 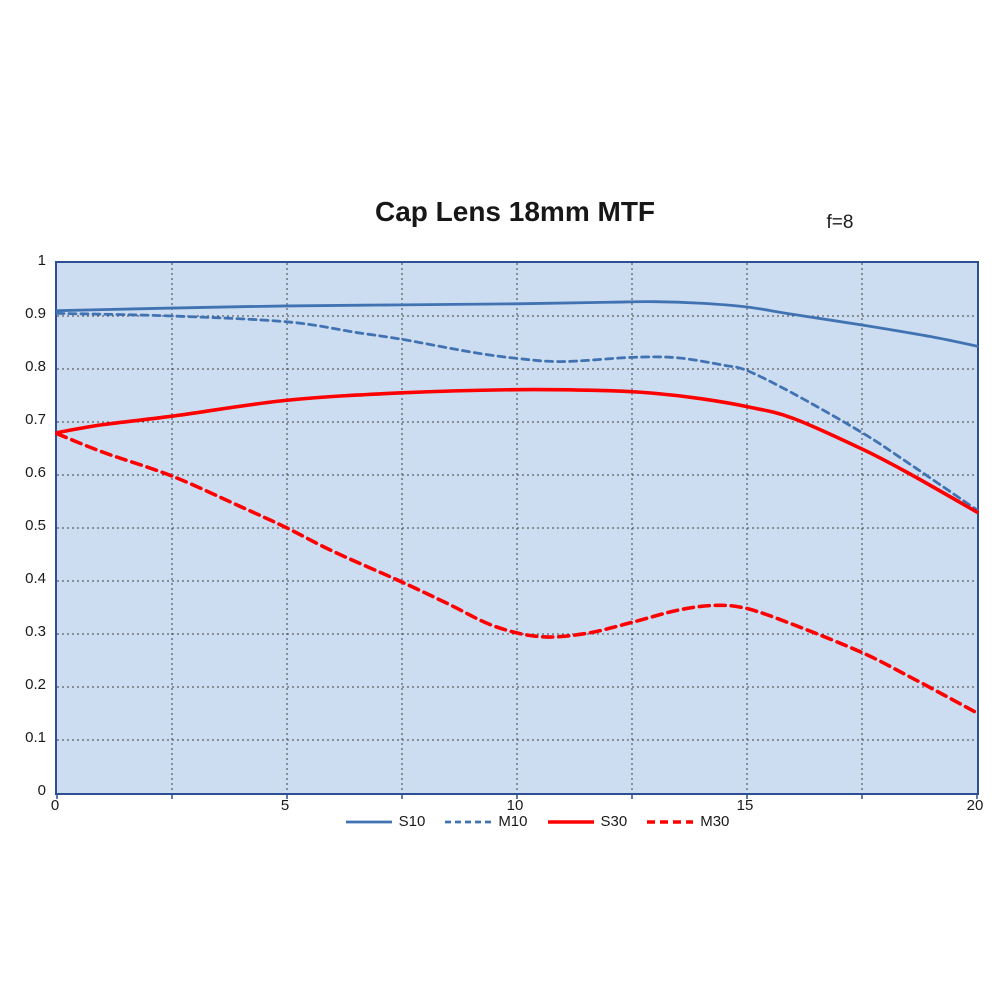 I want to click on legend-swatch-m30-line, so click(x=670, y=821).